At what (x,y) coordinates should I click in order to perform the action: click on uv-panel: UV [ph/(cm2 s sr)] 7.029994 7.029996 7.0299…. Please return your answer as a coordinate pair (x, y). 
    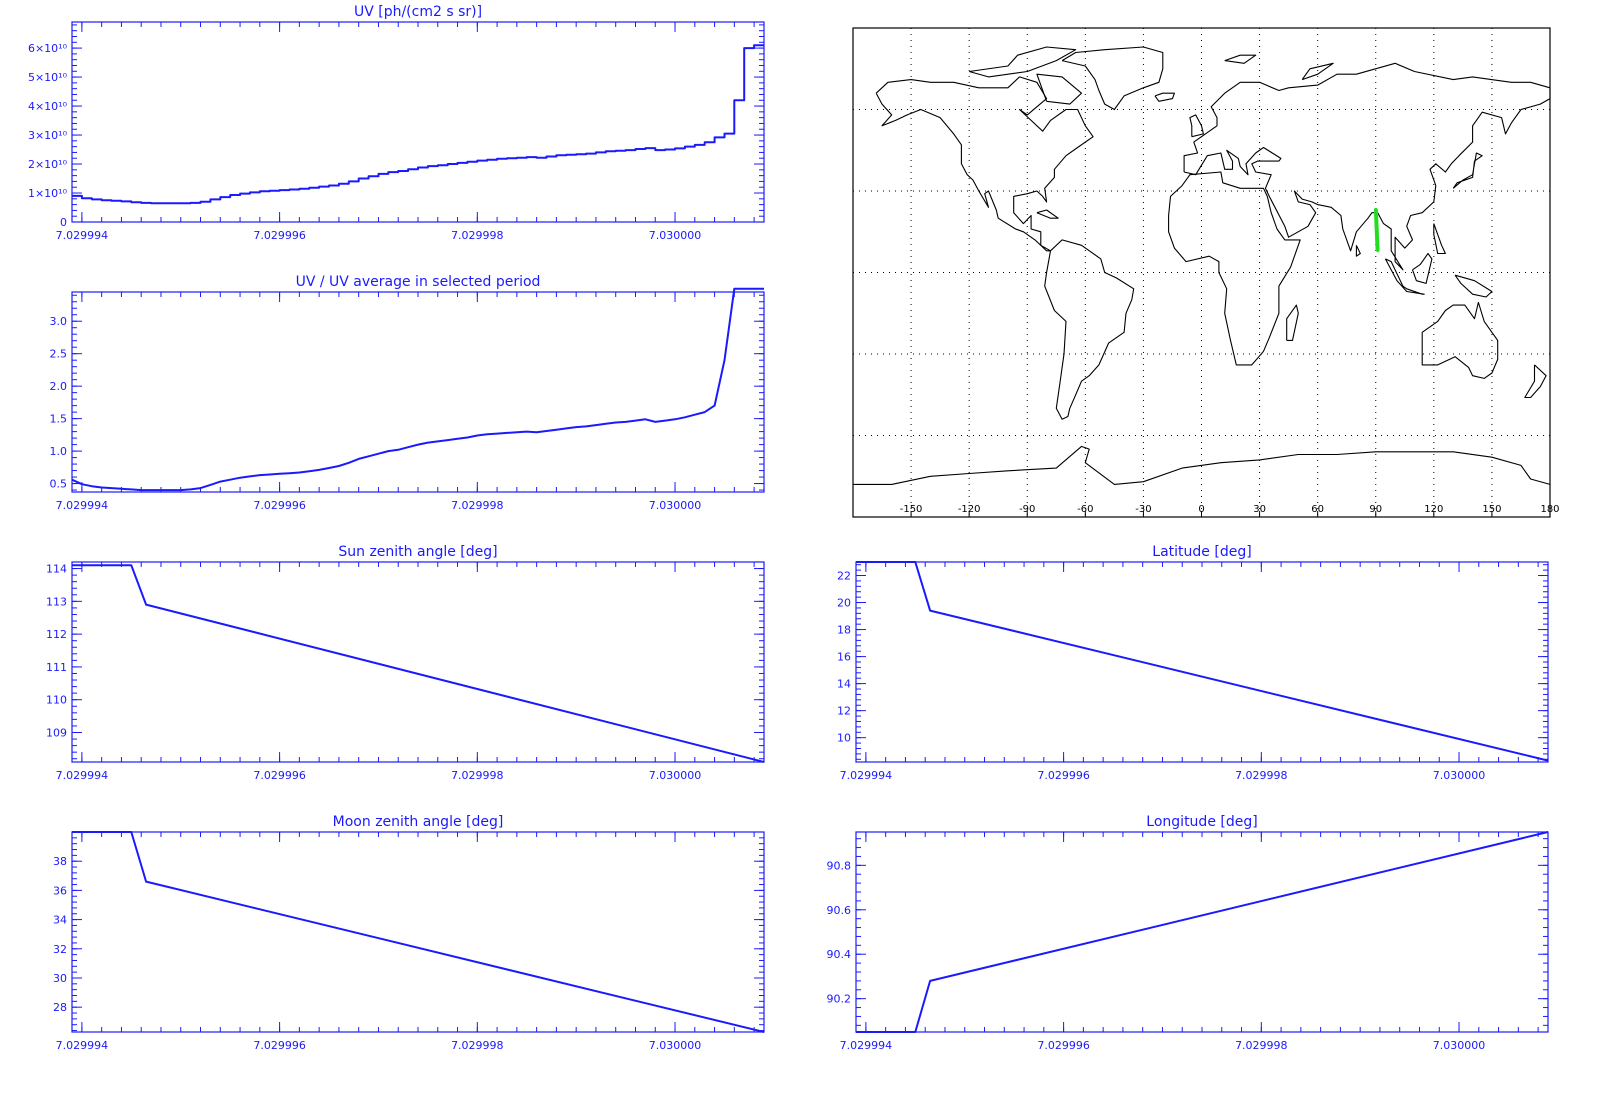
    Looking at the image, I should click on (396, 123).